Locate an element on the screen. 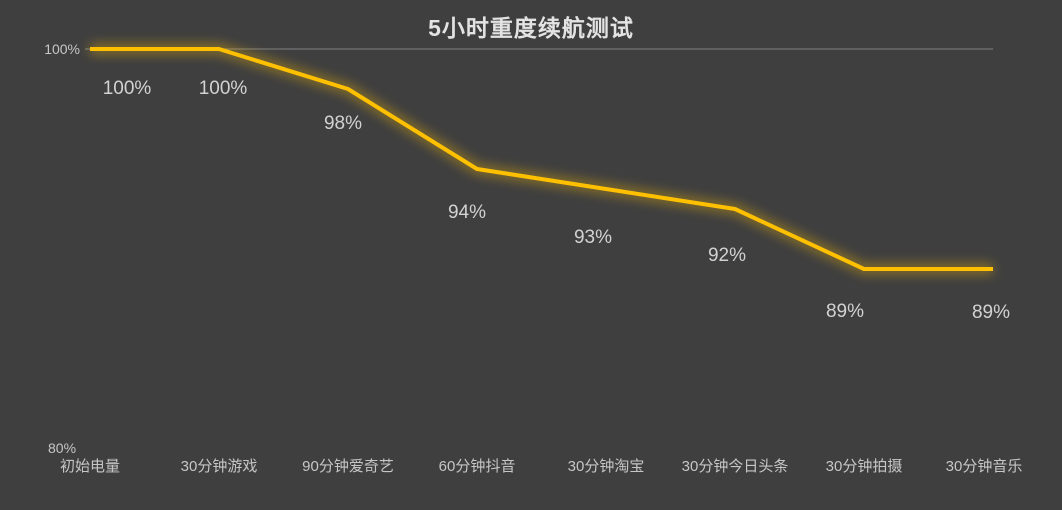  x-axis-label: 30分钟游戏 is located at coordinates (219, 466).